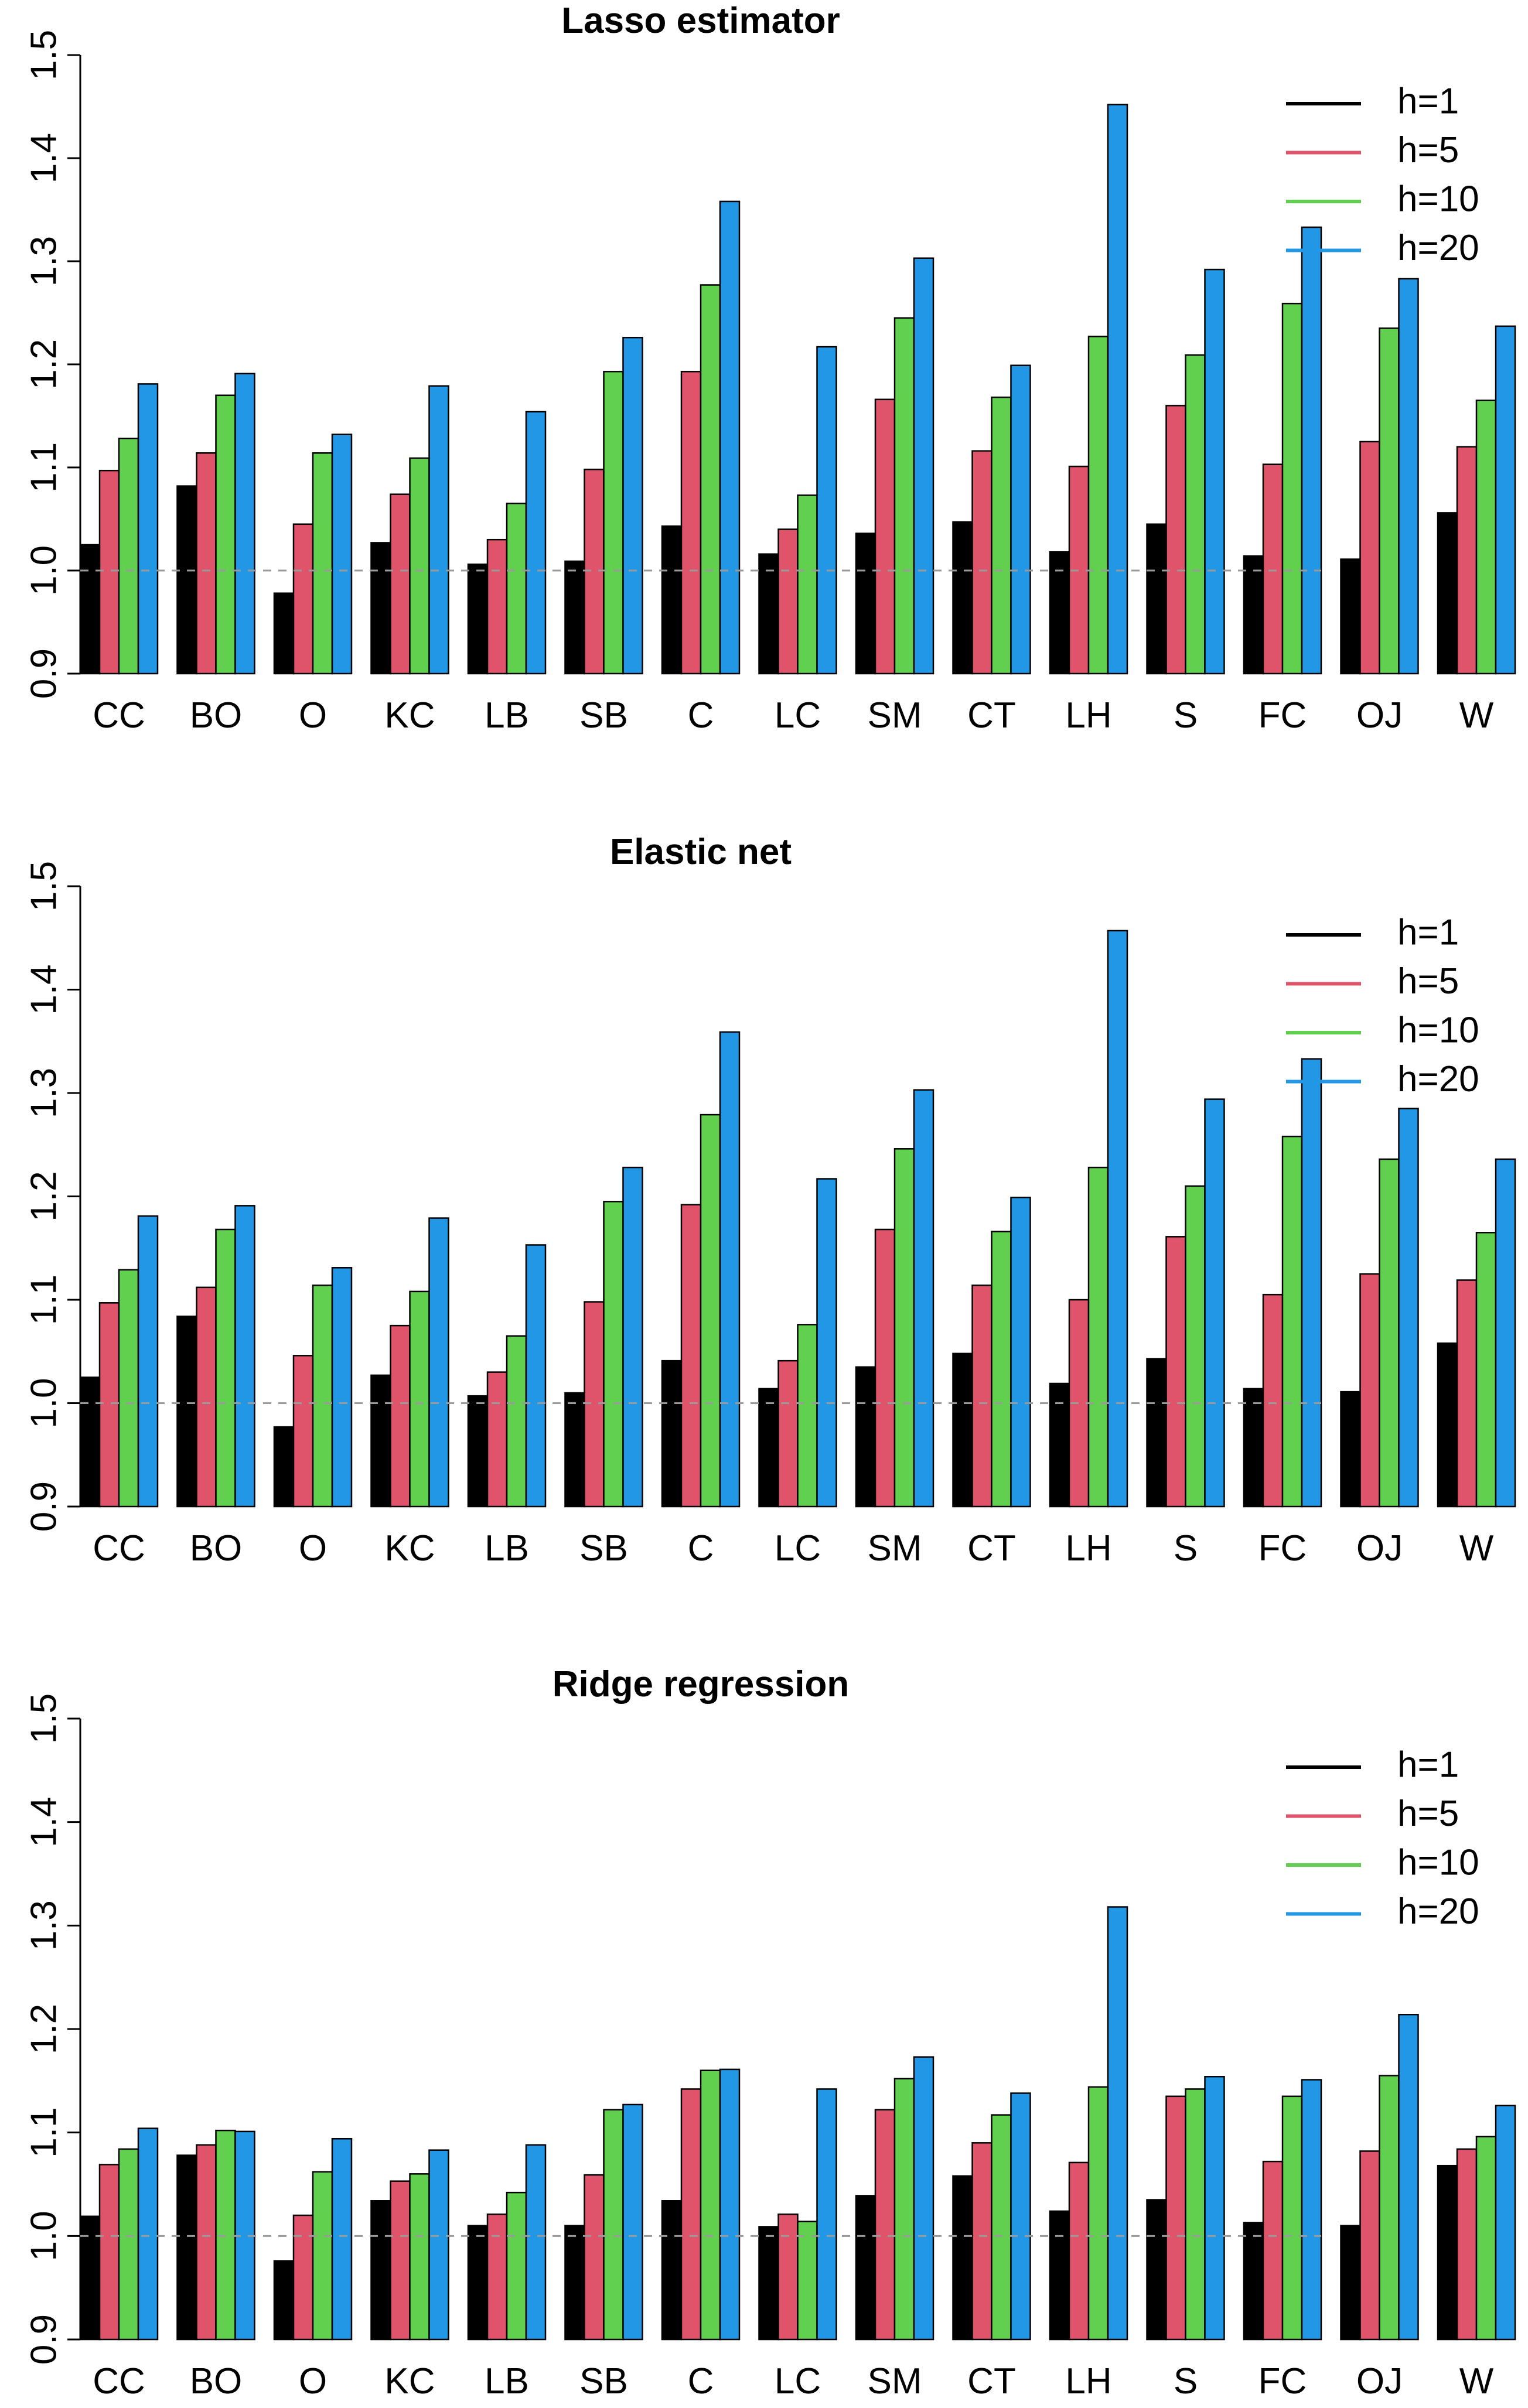 The image size is (1528, 2408). I want to click on bar-LH-h=1, so click(1059, 613).